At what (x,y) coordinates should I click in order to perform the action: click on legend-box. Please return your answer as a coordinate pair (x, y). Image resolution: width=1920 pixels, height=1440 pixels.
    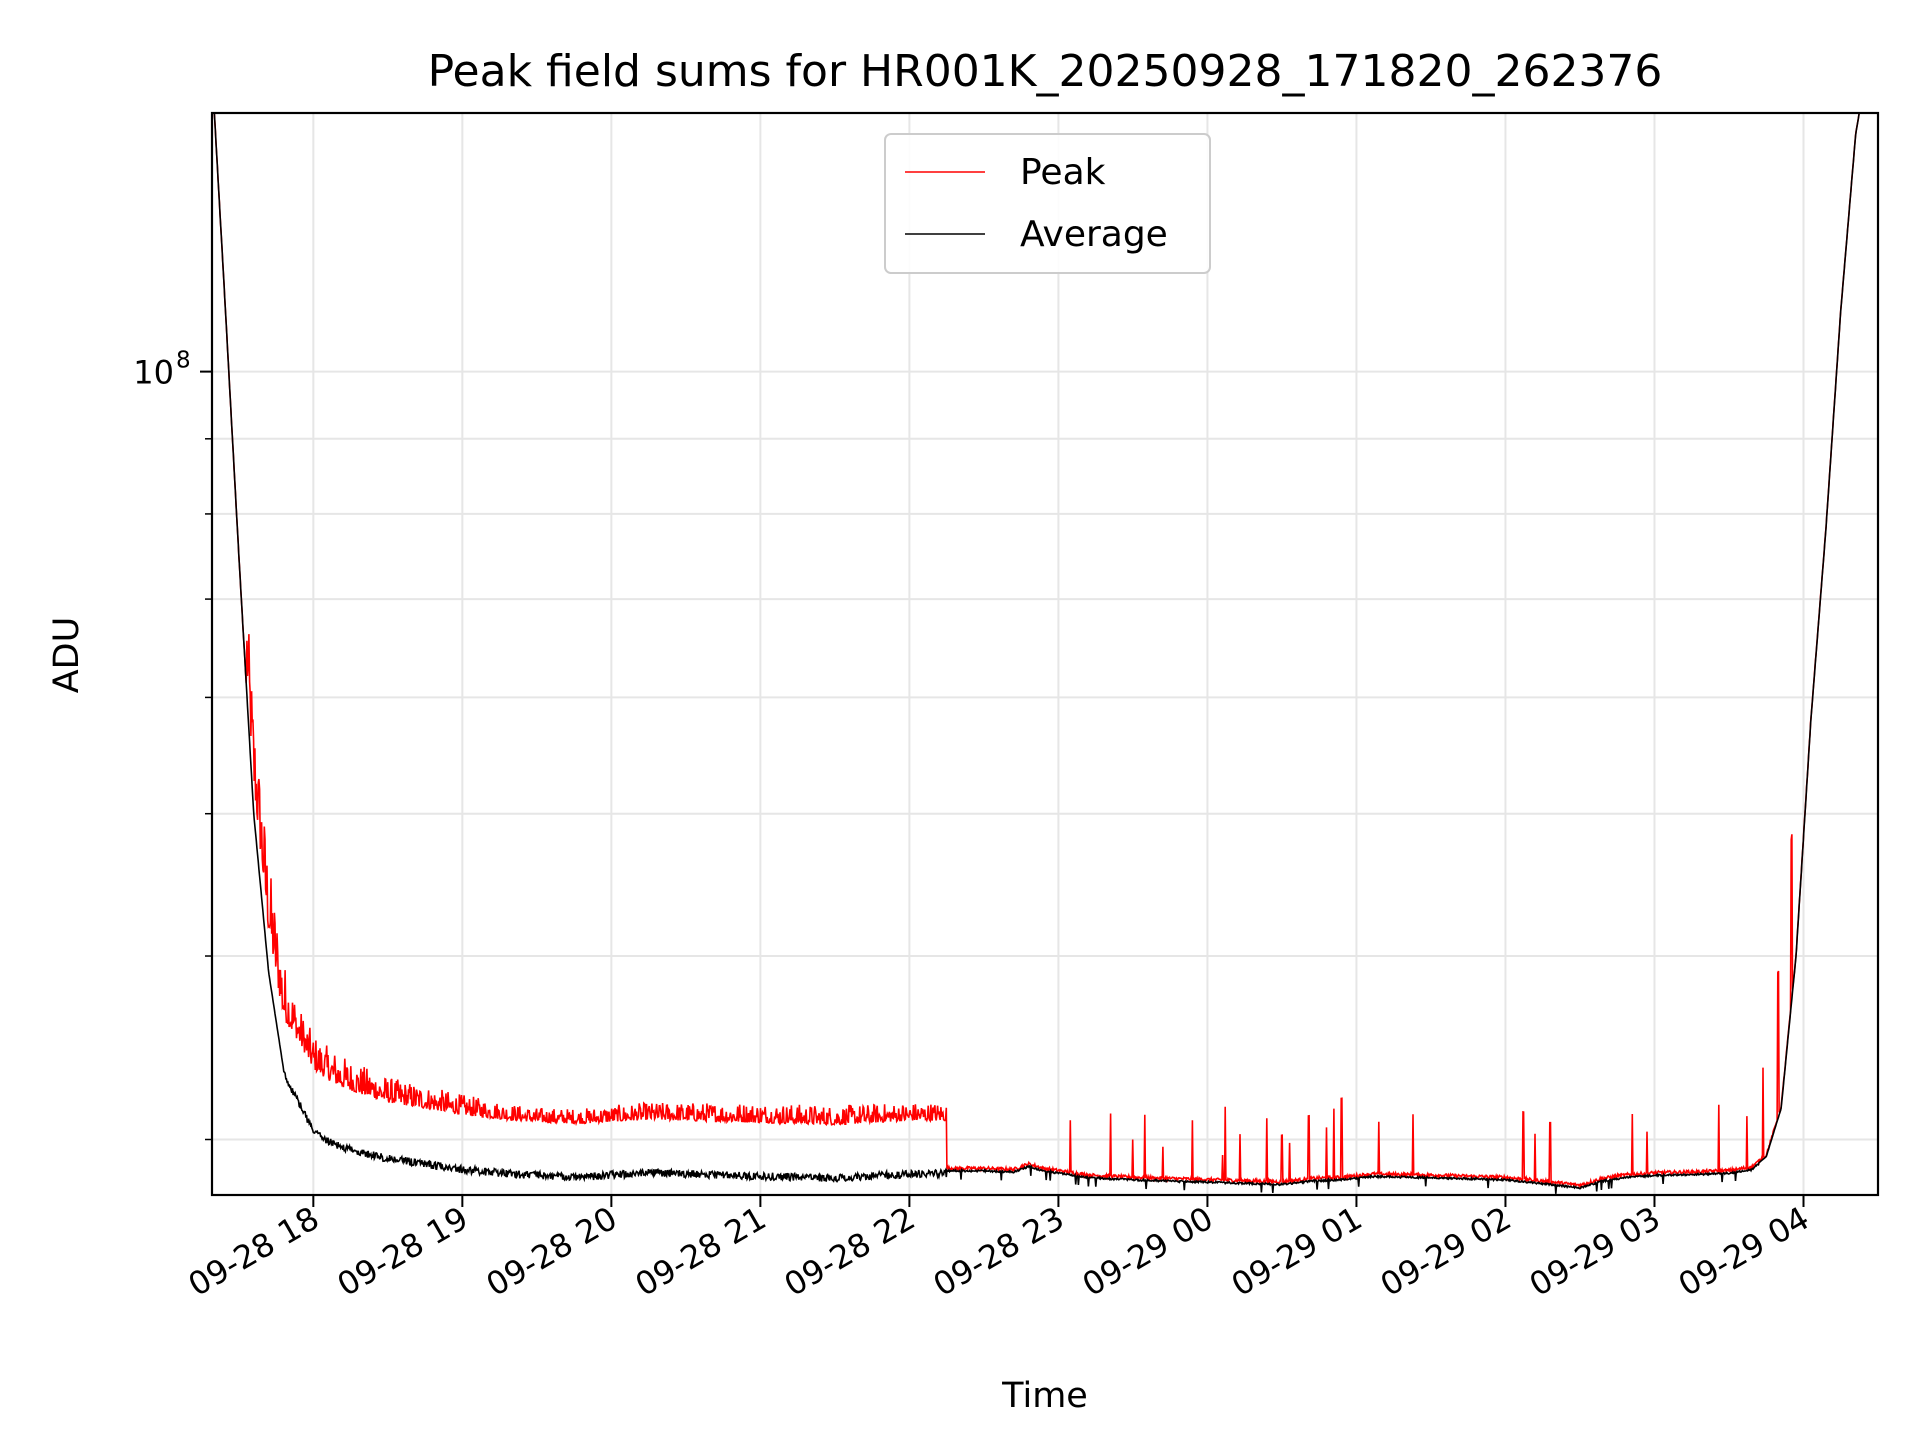
    Looking at the image, I should click on (1047, 203).